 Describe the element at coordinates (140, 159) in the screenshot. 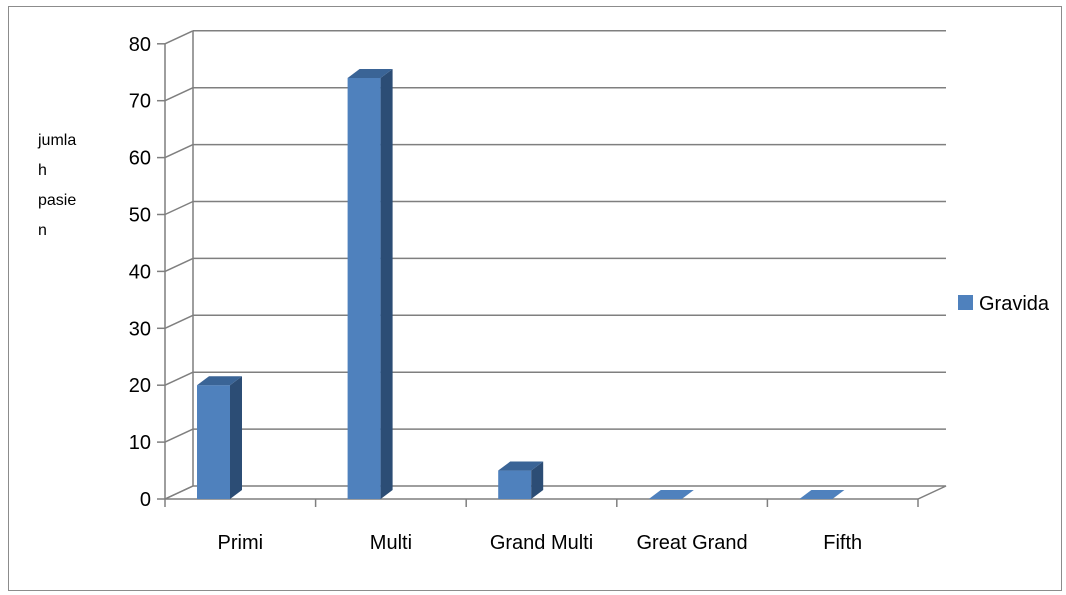

I see `y-tick-label: 60` at that location.